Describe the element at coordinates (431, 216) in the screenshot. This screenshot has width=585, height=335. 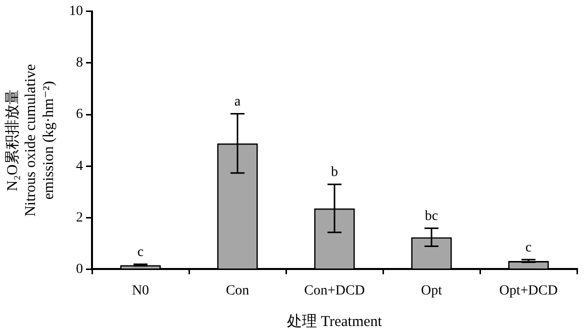
I see `annotation: bc` at that location.